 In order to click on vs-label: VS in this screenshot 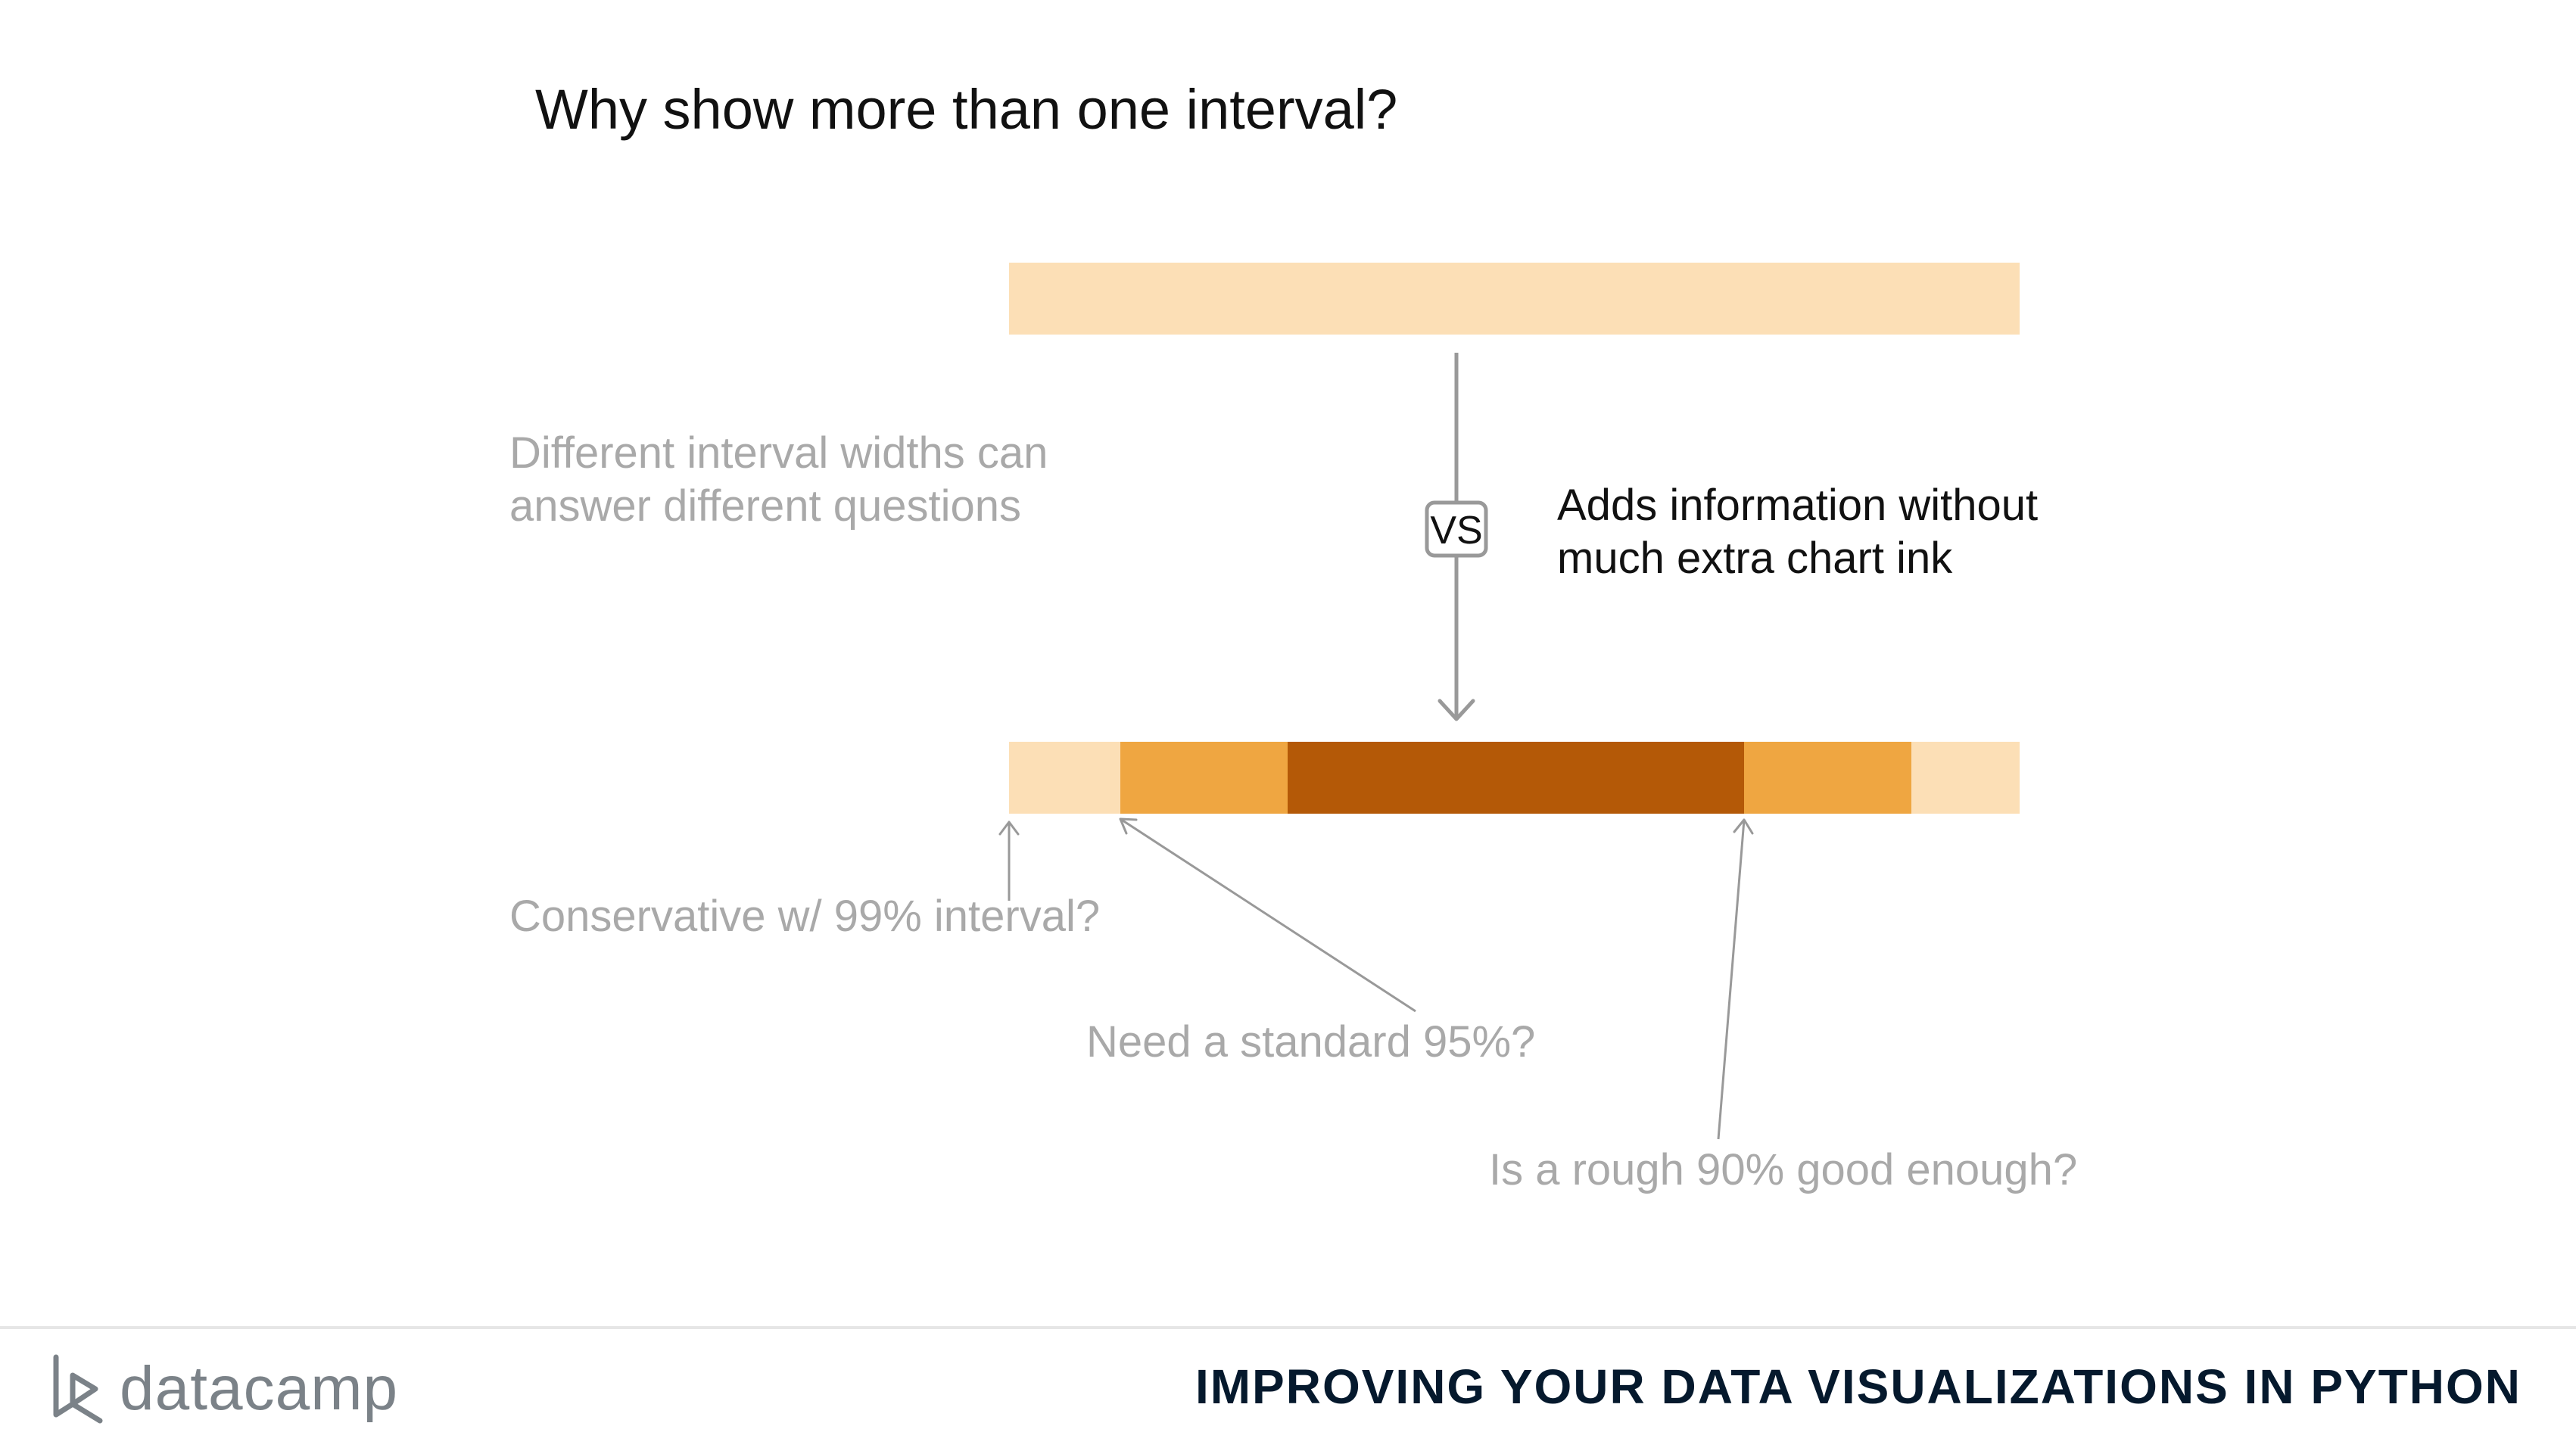, I will do `click(1456, 531)`.